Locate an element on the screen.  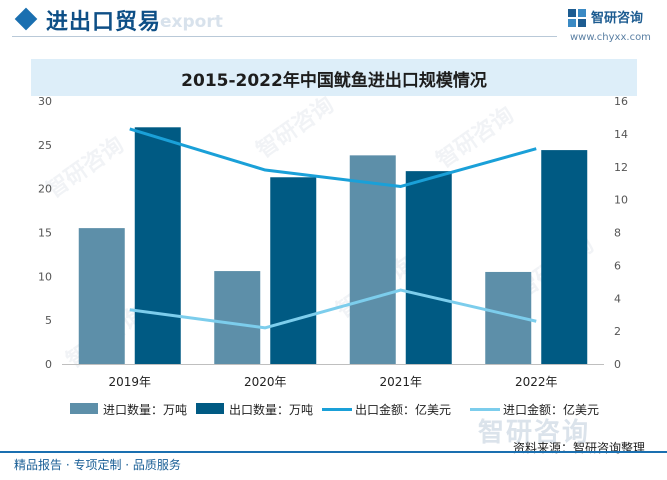
y-right-tick-label: 8 is located at coordinates (617, 233).